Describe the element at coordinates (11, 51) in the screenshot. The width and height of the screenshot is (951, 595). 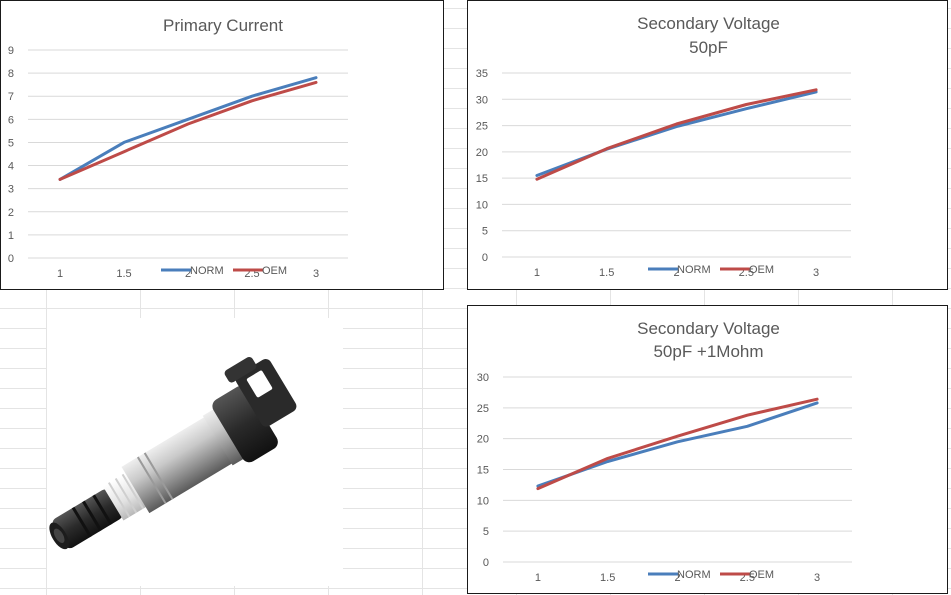
I see `y-tick-label: 9` at that location.